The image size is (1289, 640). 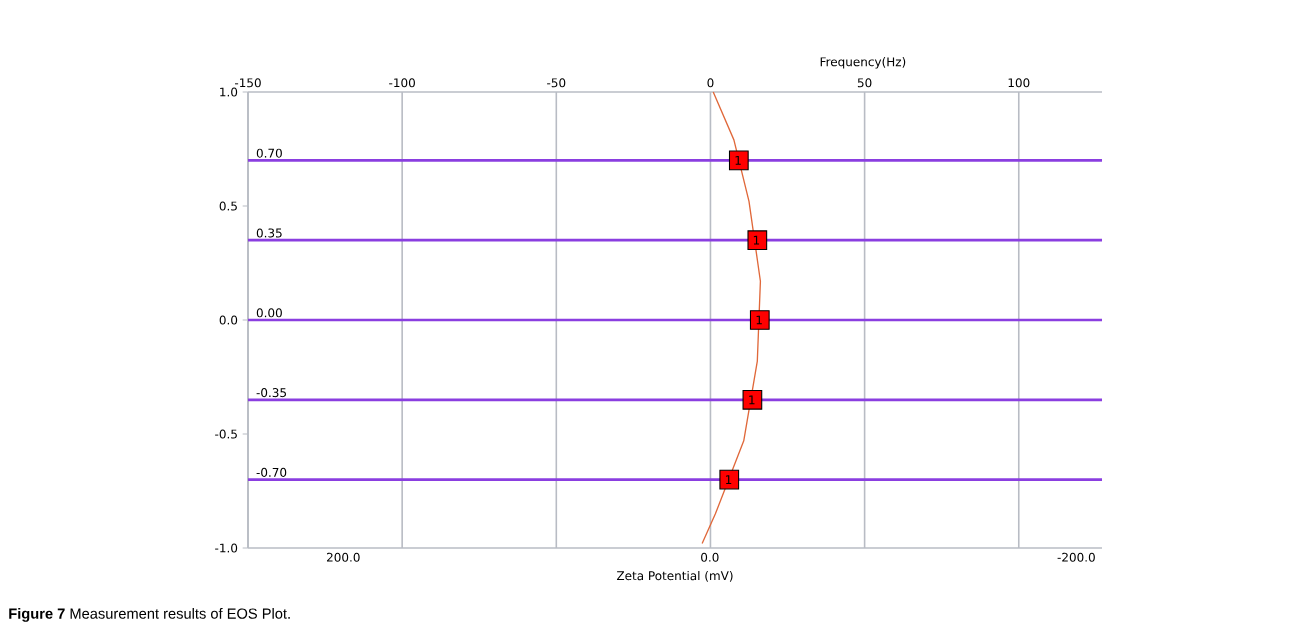 I want to click on x2-tick-label: -150, so click(x=247, y=83).